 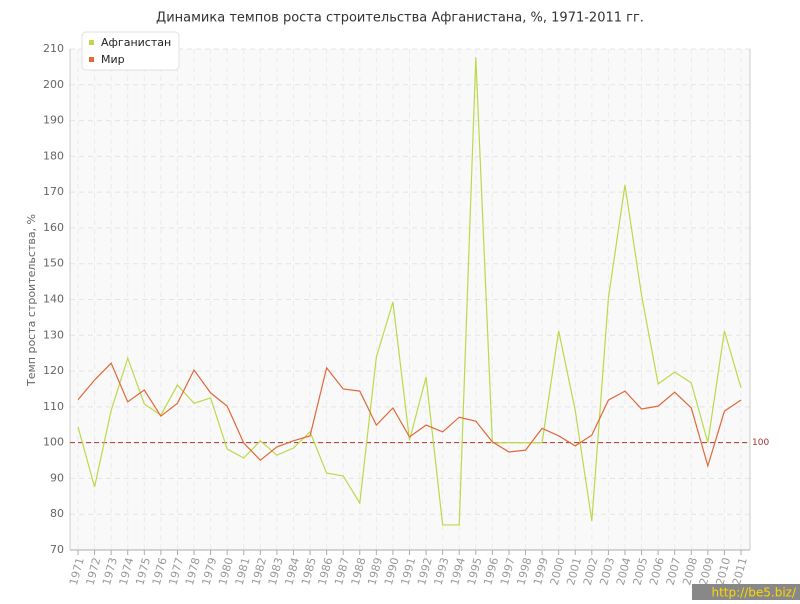 I want to click on y-tick-label: 130, so click(x=53, y=334).